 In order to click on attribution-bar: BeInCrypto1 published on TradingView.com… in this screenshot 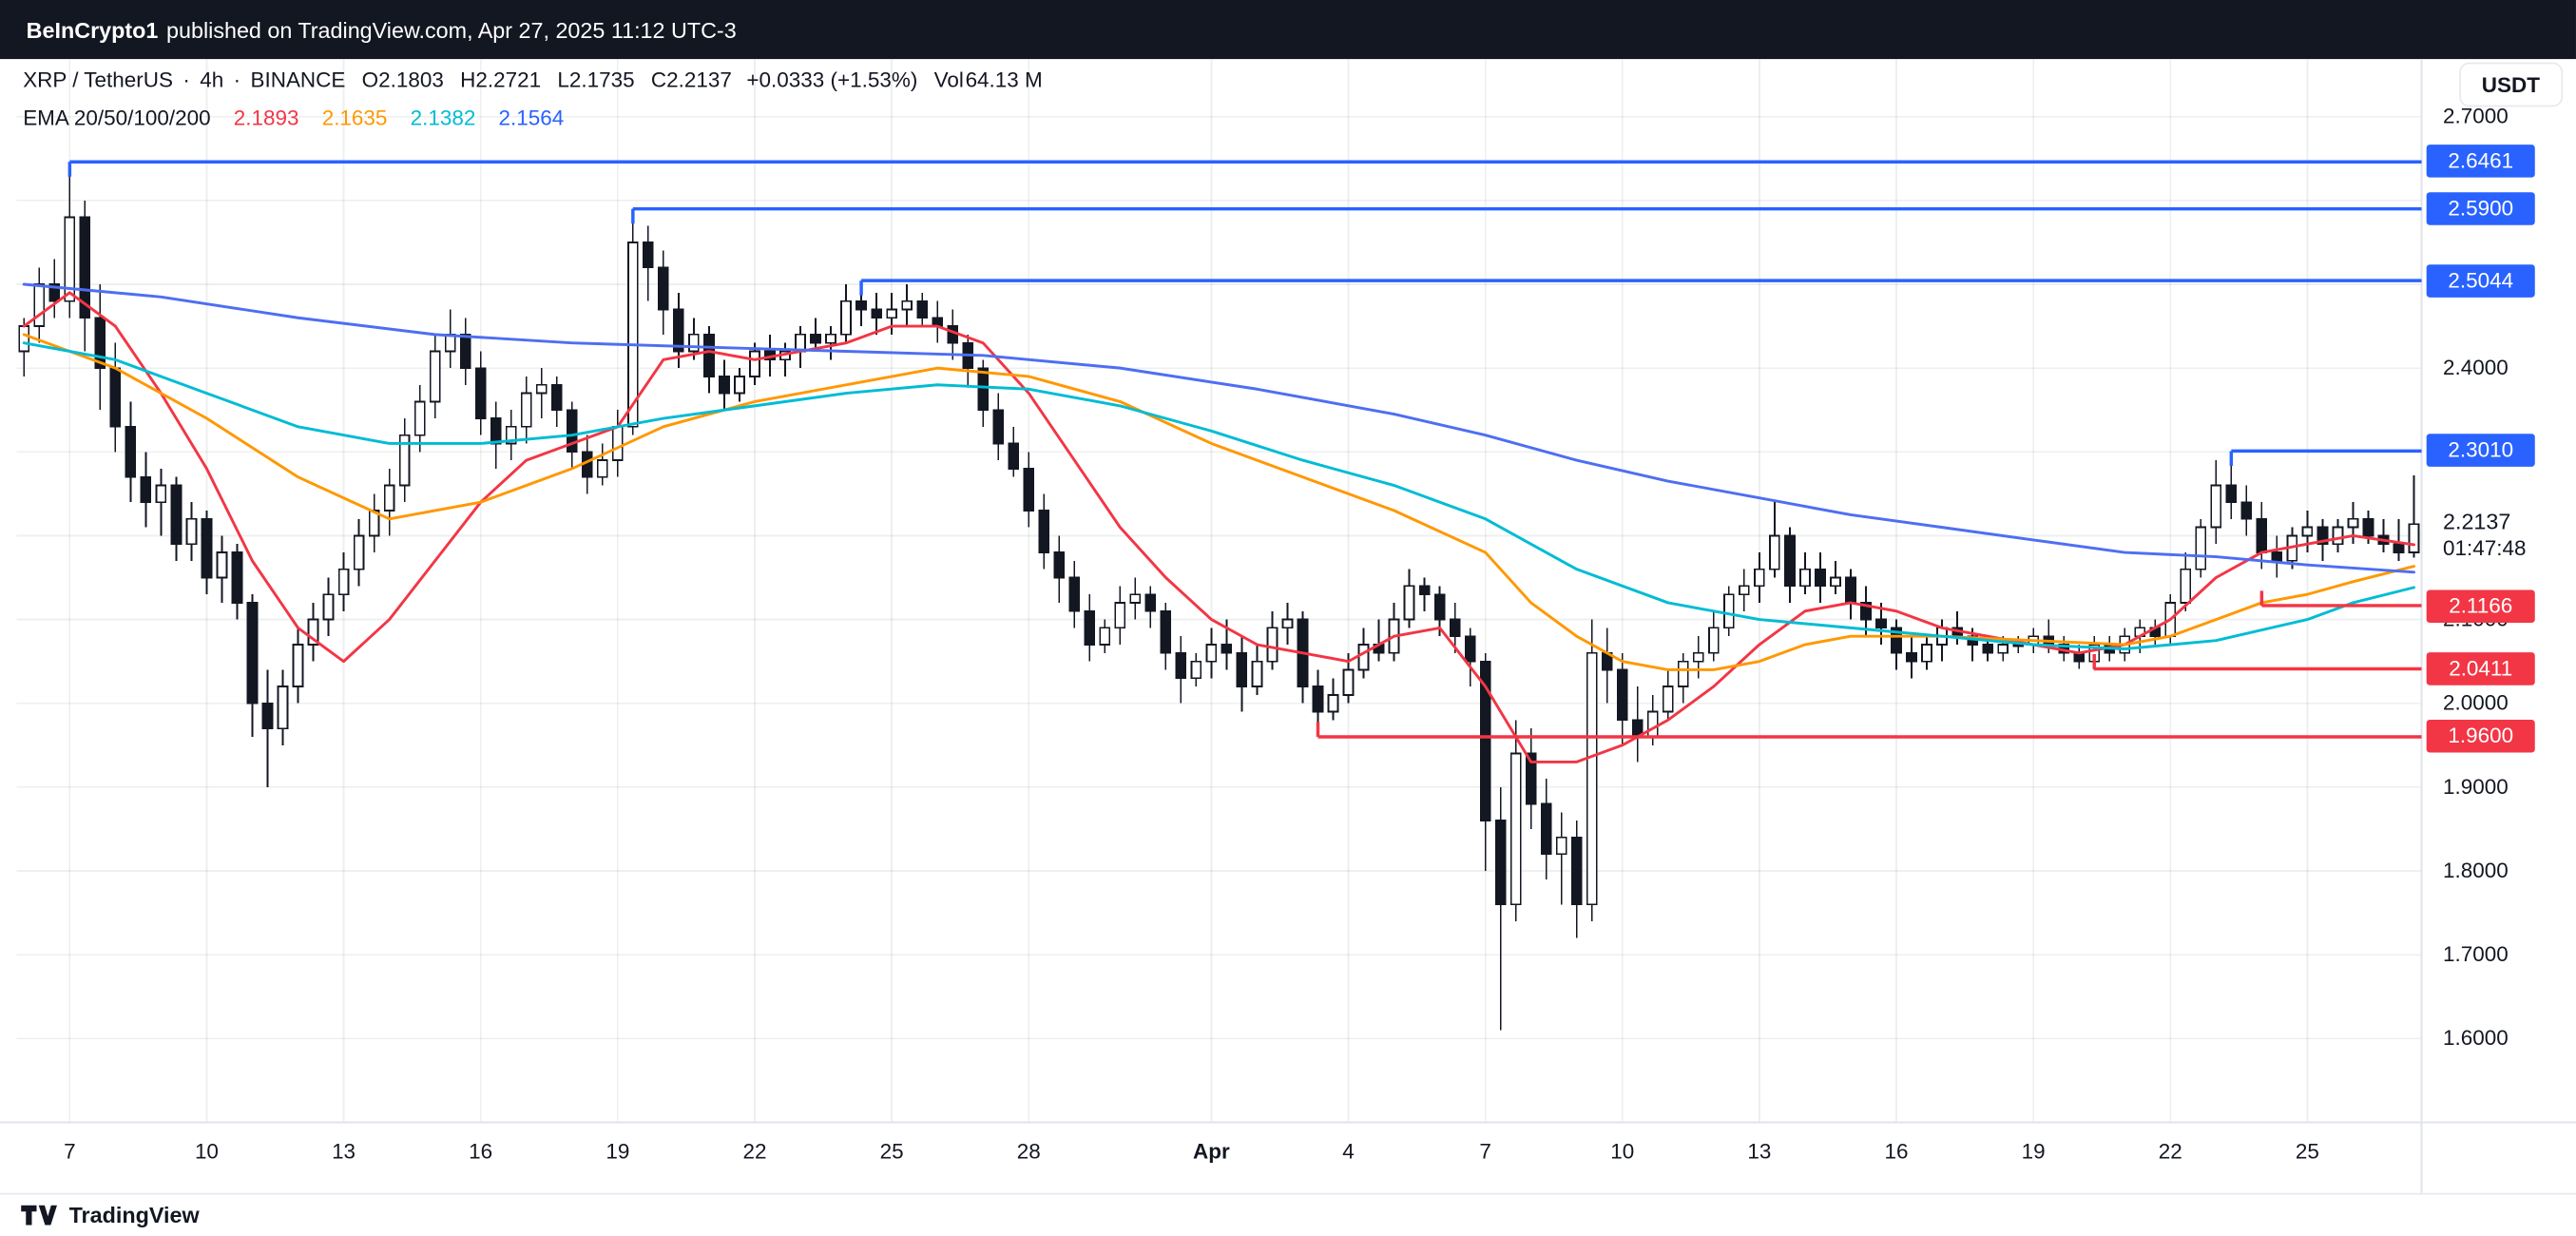, I will do `click(1288, 30)`.